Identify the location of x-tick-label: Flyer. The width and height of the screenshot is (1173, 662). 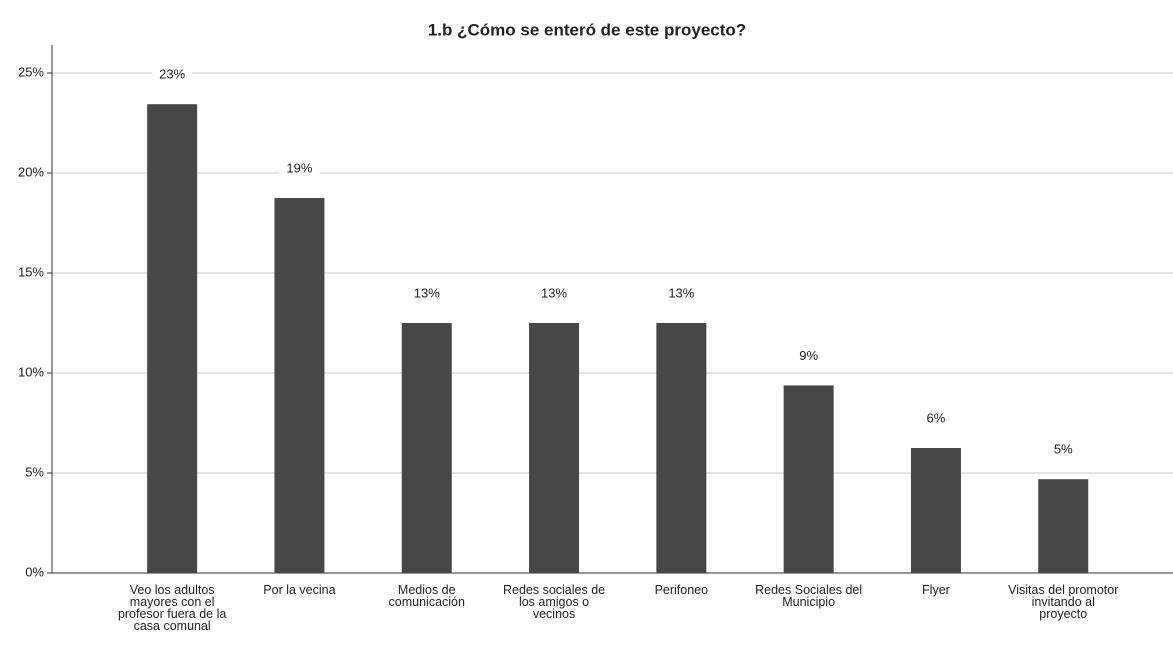
(936, 590).